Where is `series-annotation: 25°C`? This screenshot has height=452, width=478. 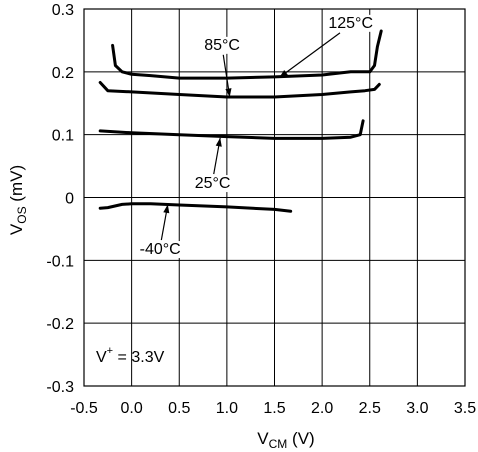
series-annotation: 25°C is located at coordinates (213, 183).